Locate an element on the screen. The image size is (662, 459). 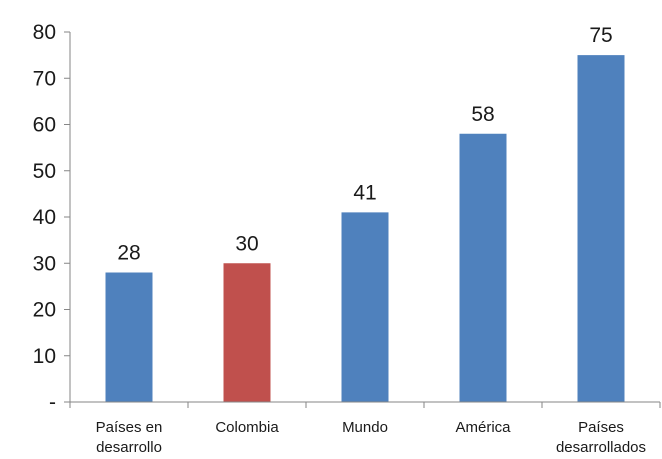
y-tick-label: 70 is located at coordinates (44, 78).